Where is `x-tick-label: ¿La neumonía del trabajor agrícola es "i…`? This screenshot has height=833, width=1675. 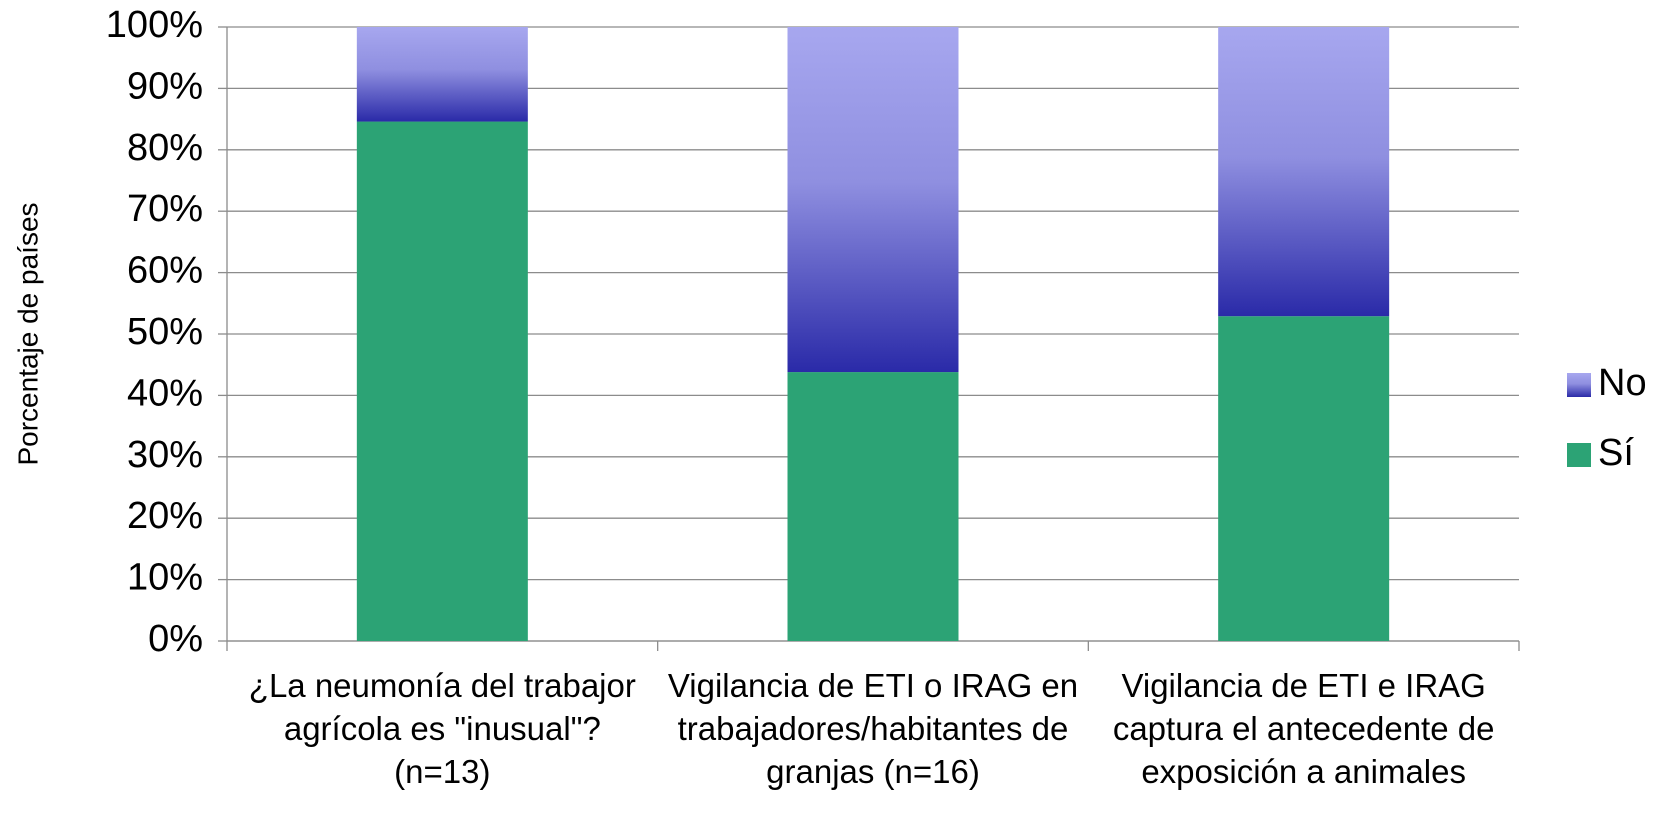 x-tick-label: ¿La neumonía del trabajor agrícola es "i… is located at coordinates (442, 728).